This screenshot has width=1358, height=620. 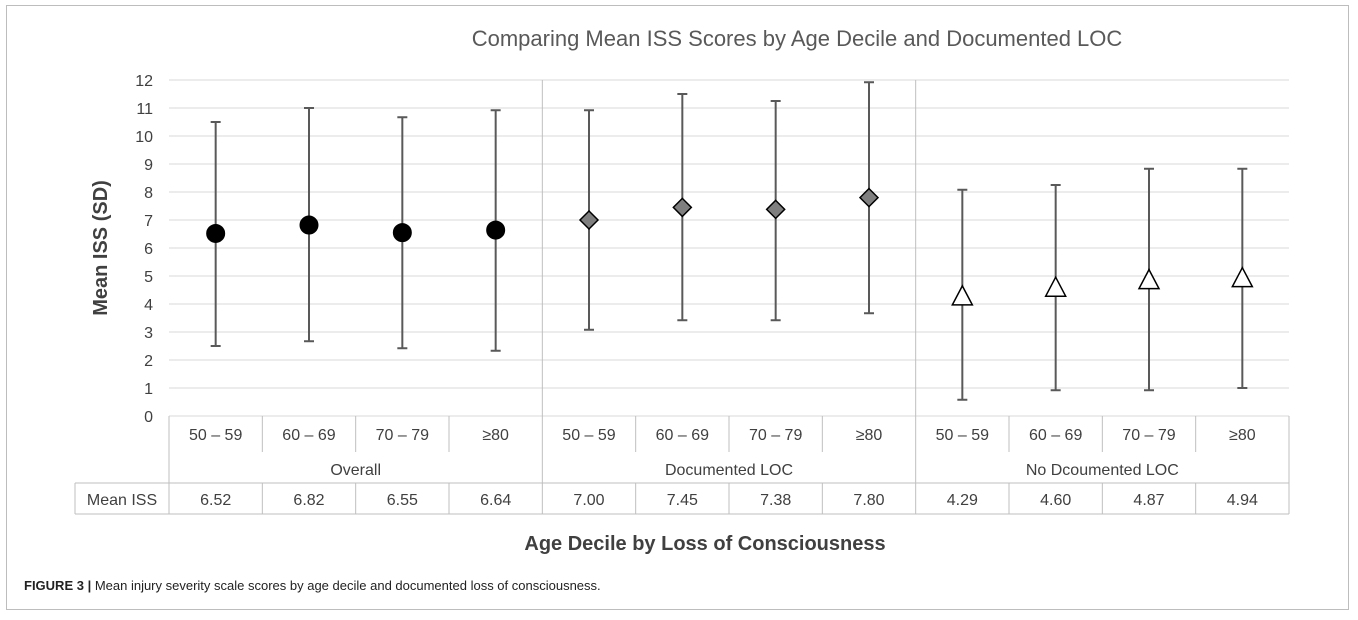 What do you see at coordinates (144, 137) in the screenshot?
I see `y-tick-label: 10` at bounding box center [144, 137].